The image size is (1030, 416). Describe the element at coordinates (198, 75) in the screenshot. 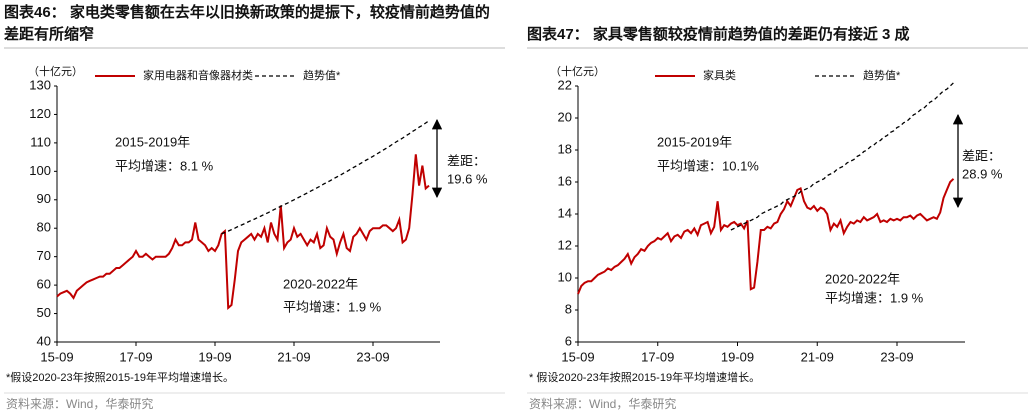

I see `legend-label: 家用电器和音像器材类` at that location.